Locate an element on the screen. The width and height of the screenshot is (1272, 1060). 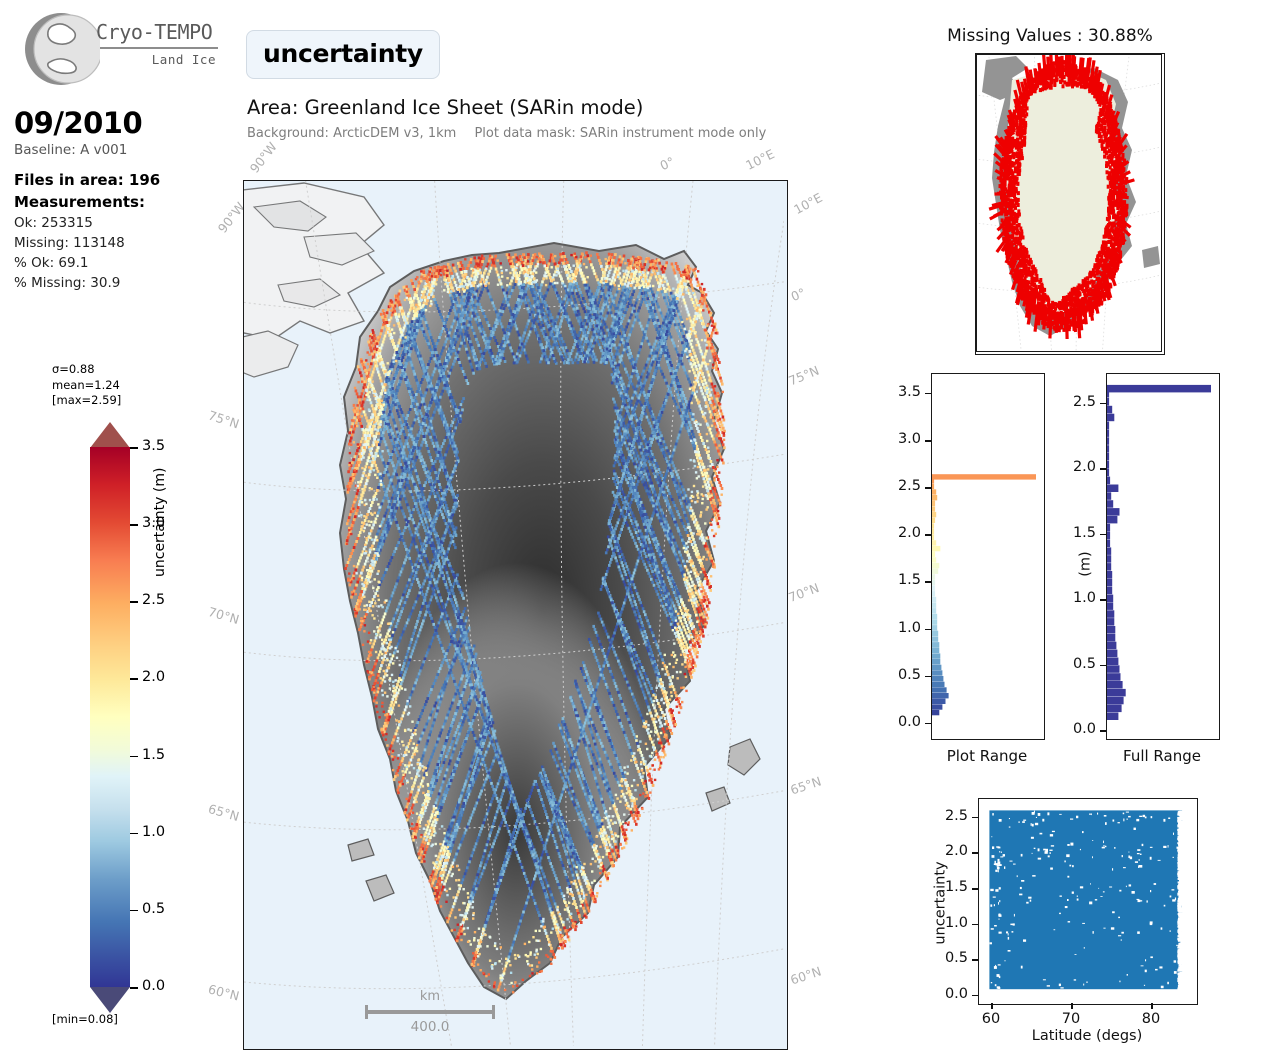
colorbar-tick-label: 0.5 is located at coordinates (154, 908).